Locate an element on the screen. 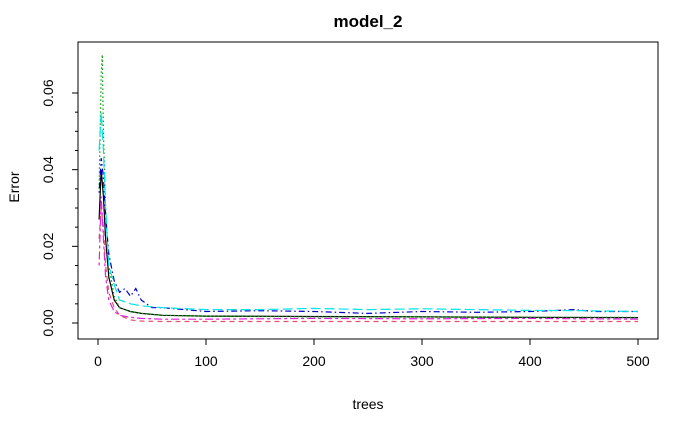 This screenshot has height=432, width=700. x-tick-label: 0 is located at coordinates (98, 361).